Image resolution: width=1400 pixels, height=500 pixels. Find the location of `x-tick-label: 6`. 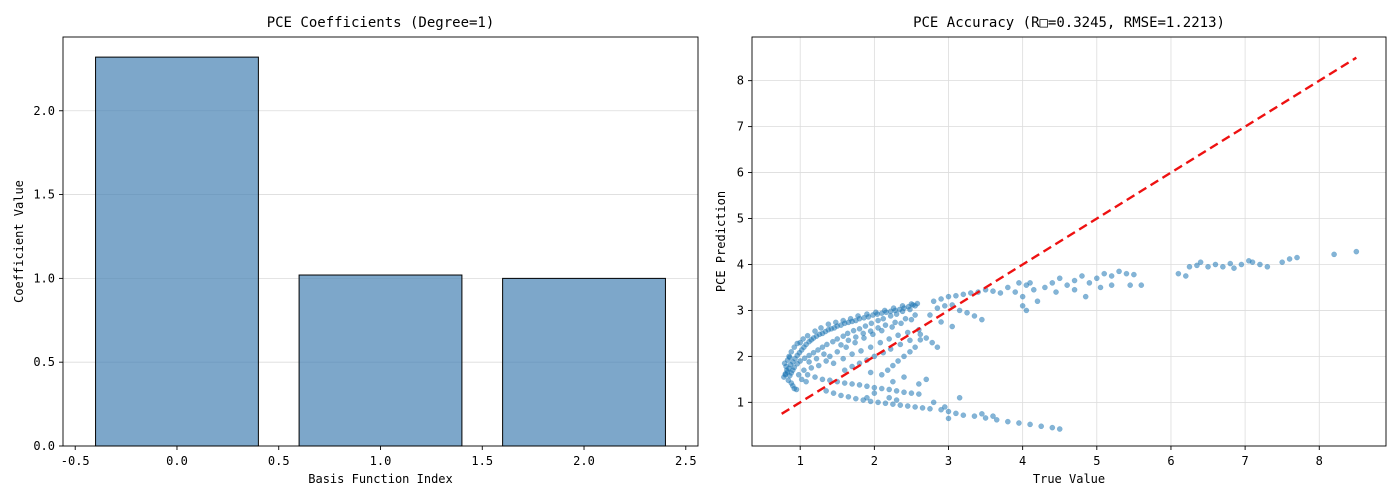

x-tick-label: 6 is located at coordinates (1170, 461).